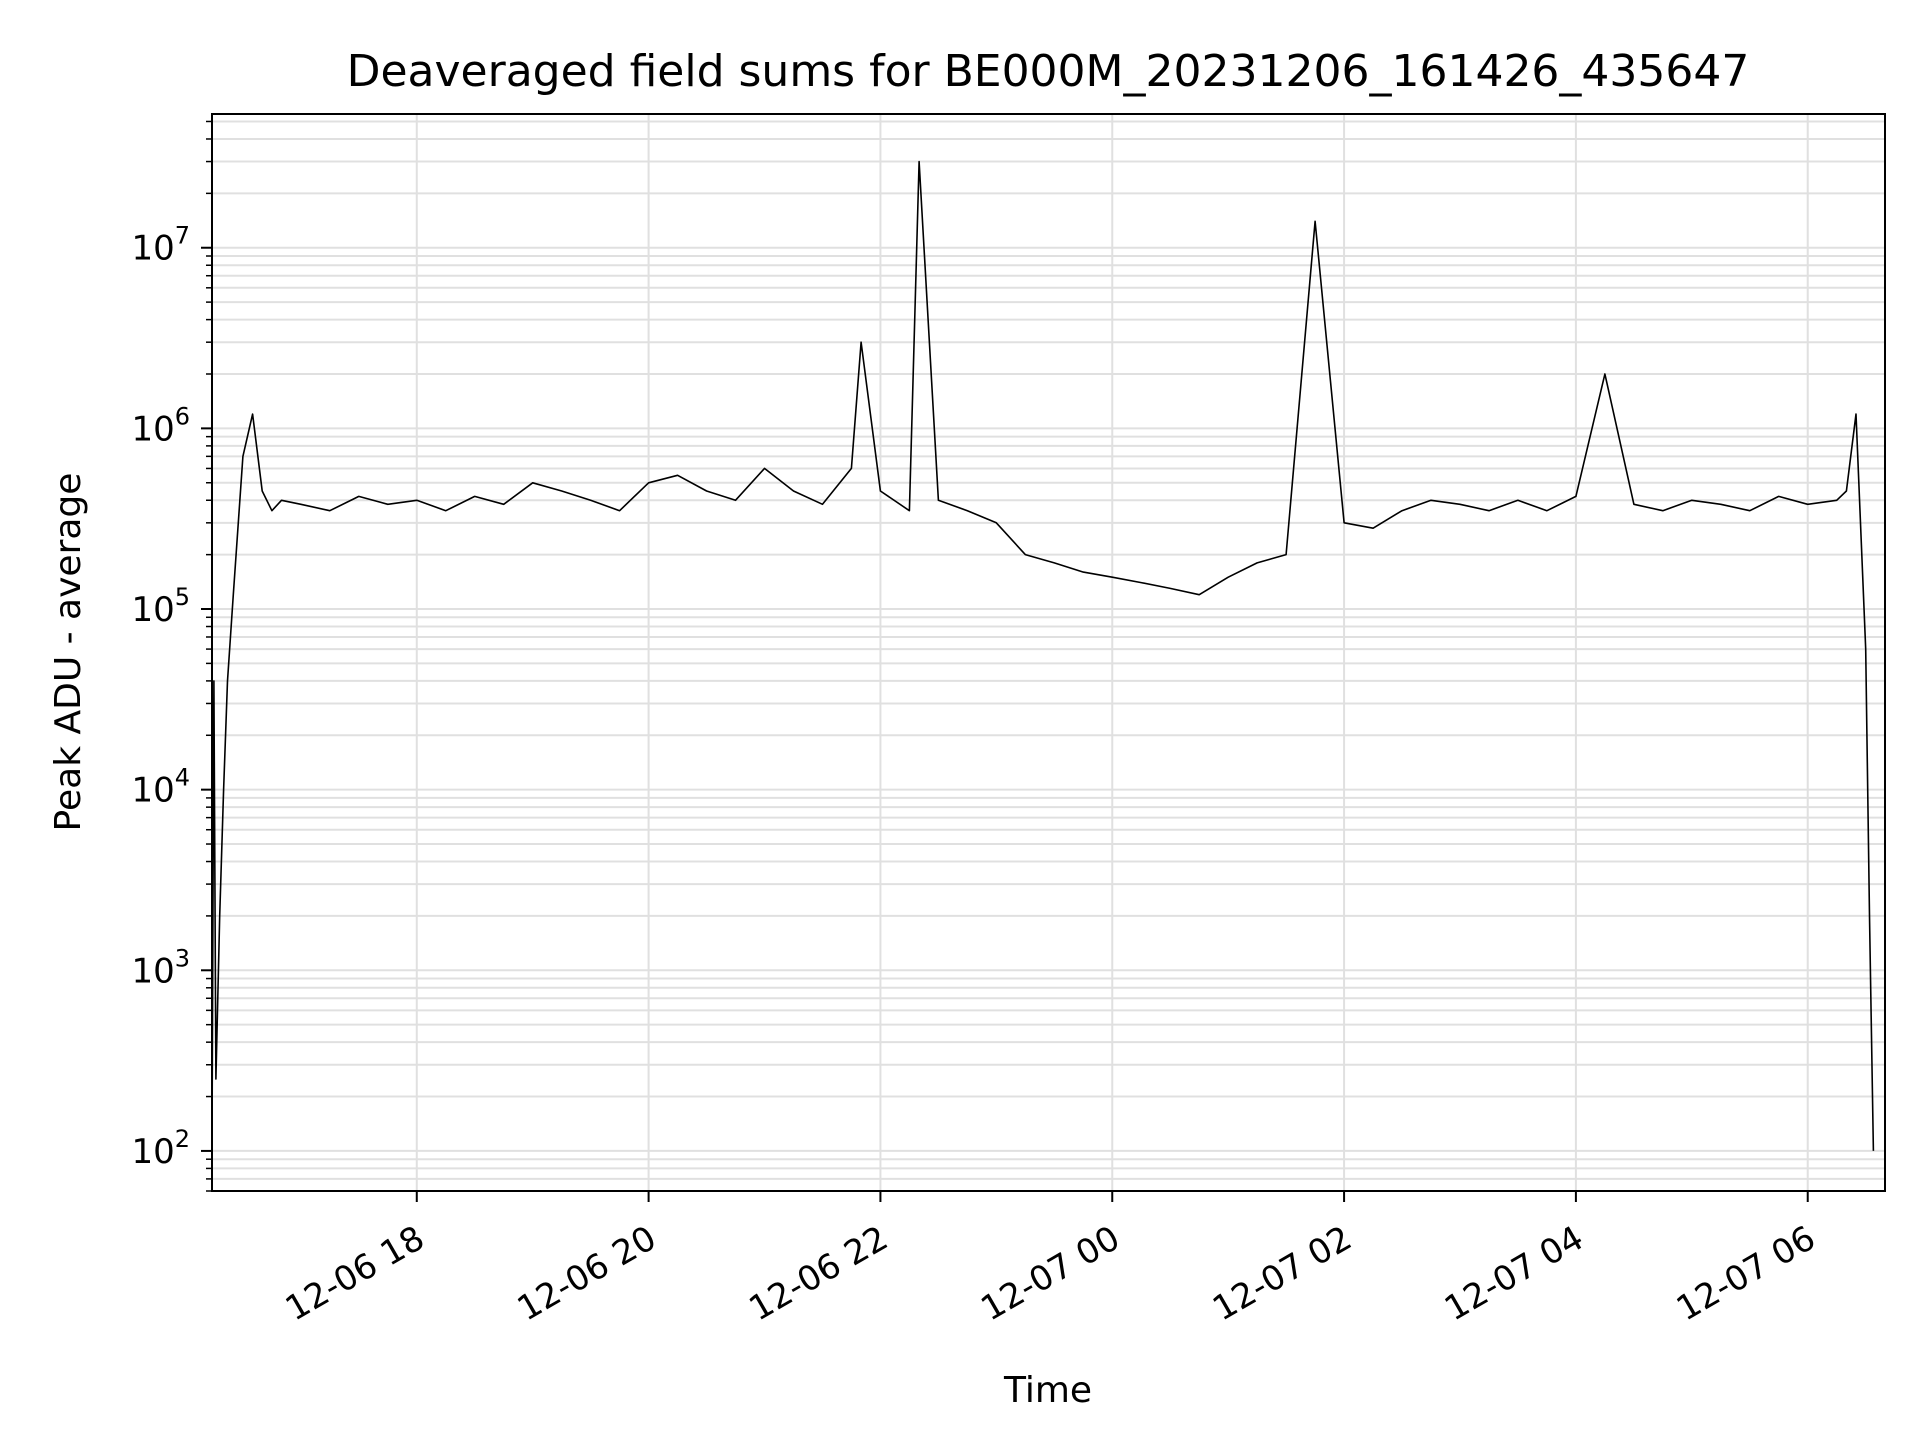  Describe the element at coordinates (182, 416) in the screenshot. I see `y-tick-label-exponent: 6` at that location.